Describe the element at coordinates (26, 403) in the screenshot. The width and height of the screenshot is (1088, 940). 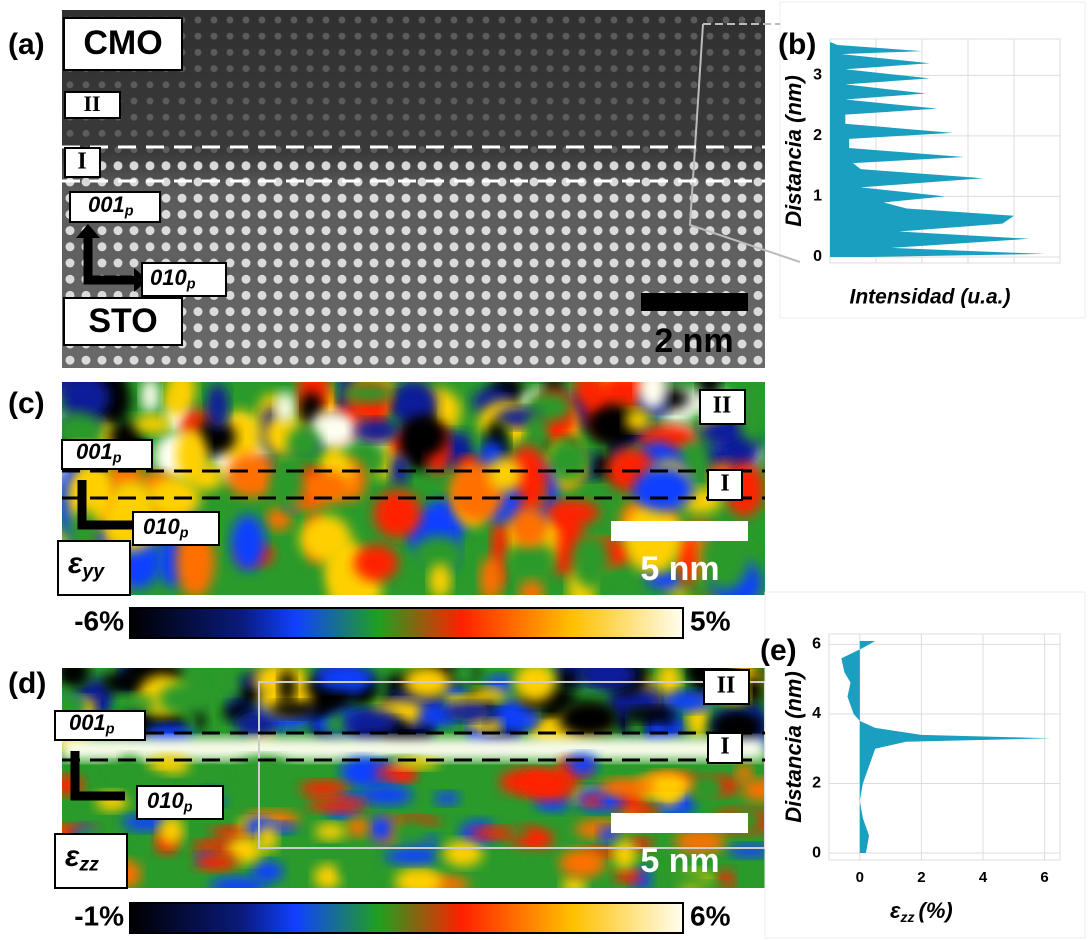
I see `label: (c)` at that location.